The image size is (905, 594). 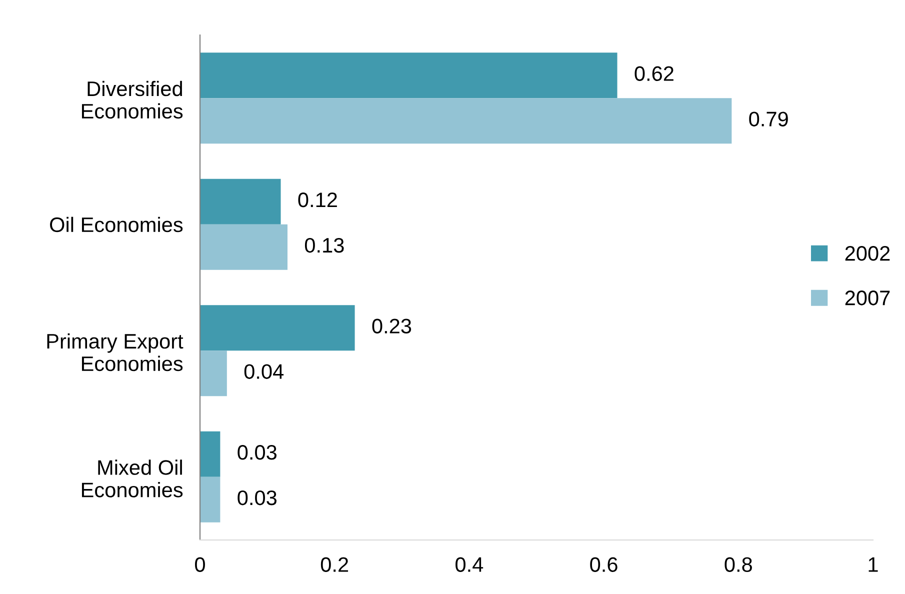 I want to click on y-tick-label: Diversified Economies, so click(x=132, y=99).